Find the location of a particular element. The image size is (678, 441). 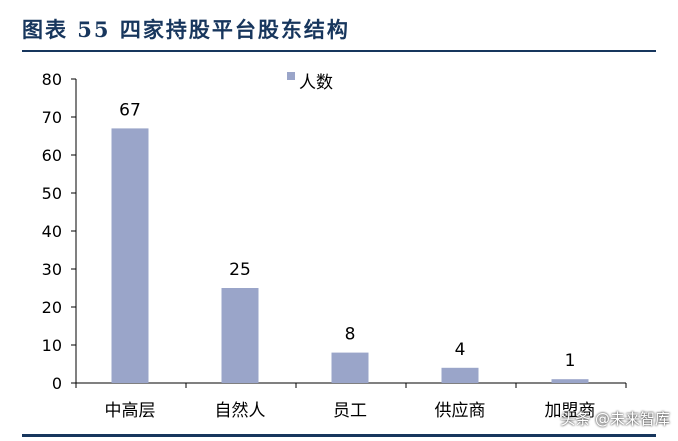

bar-value-label: 1 is located at coordinates (570, 361).